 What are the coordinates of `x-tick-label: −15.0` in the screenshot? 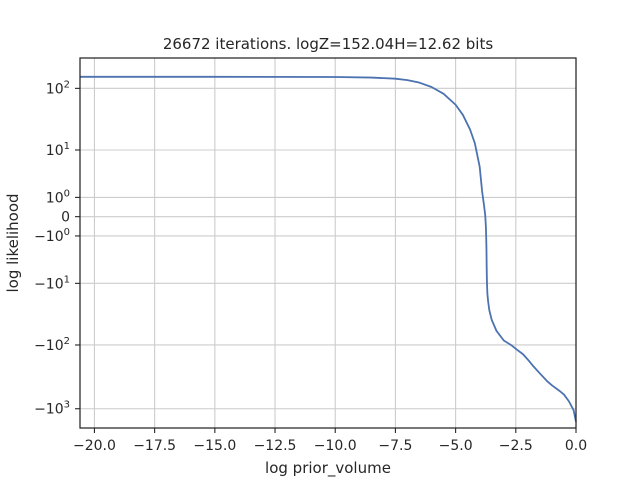 It's located at (214, 446).